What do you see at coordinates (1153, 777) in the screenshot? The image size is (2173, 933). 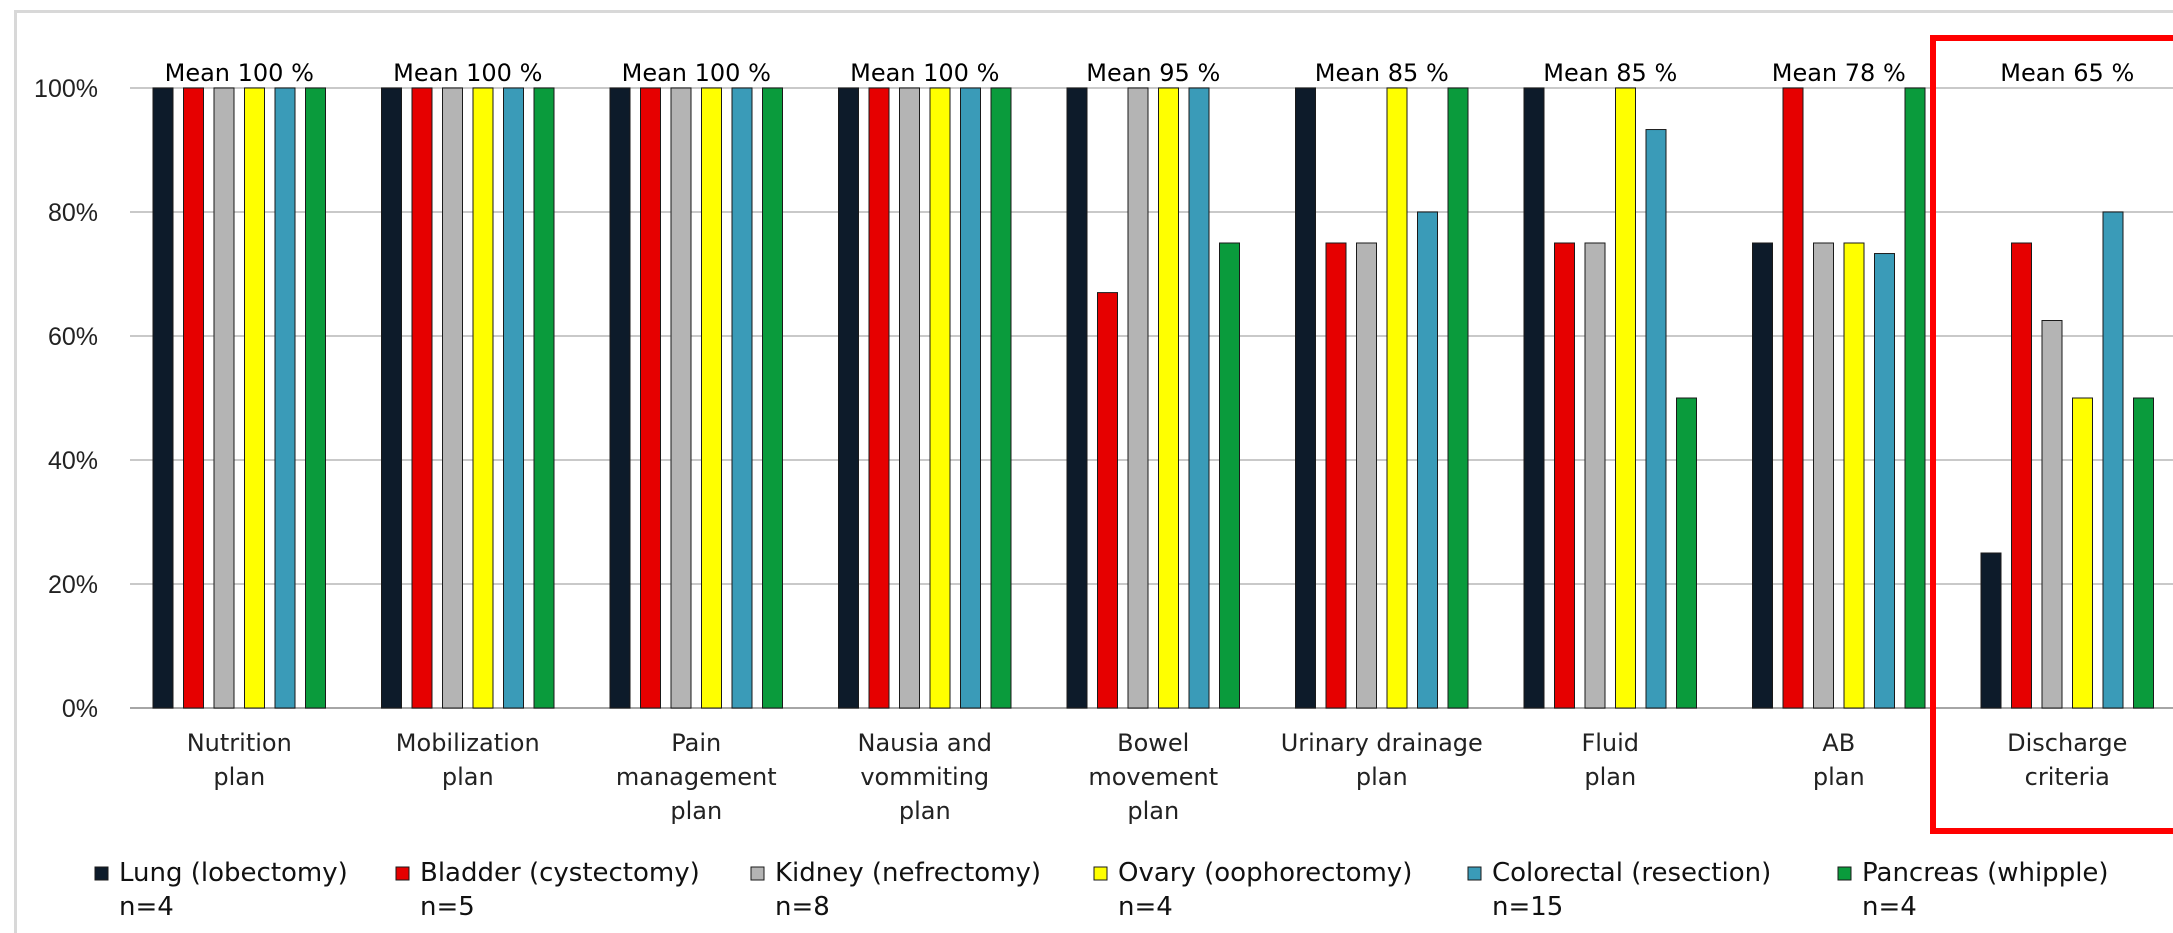 I see `category-label: movement` at bounding box center [1153, 777].